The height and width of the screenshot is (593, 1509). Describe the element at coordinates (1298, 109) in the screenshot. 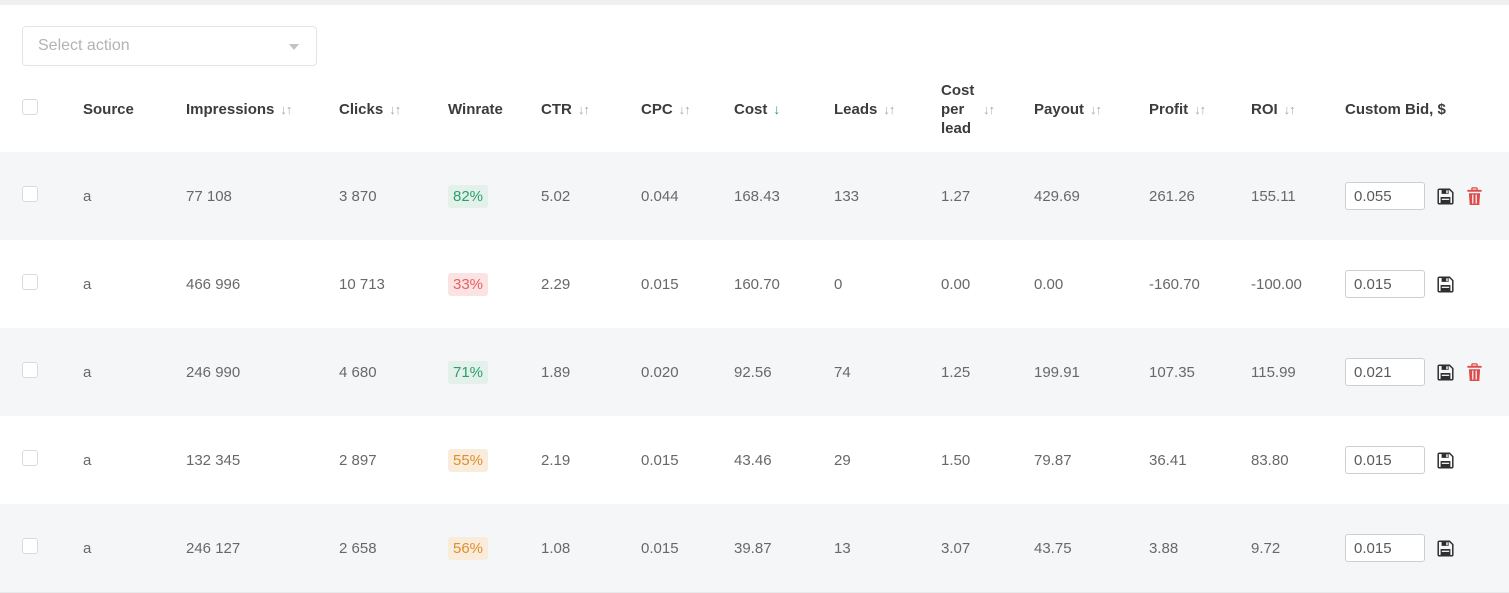

I see `column-header-roi: ROI ↓↑` at that location.